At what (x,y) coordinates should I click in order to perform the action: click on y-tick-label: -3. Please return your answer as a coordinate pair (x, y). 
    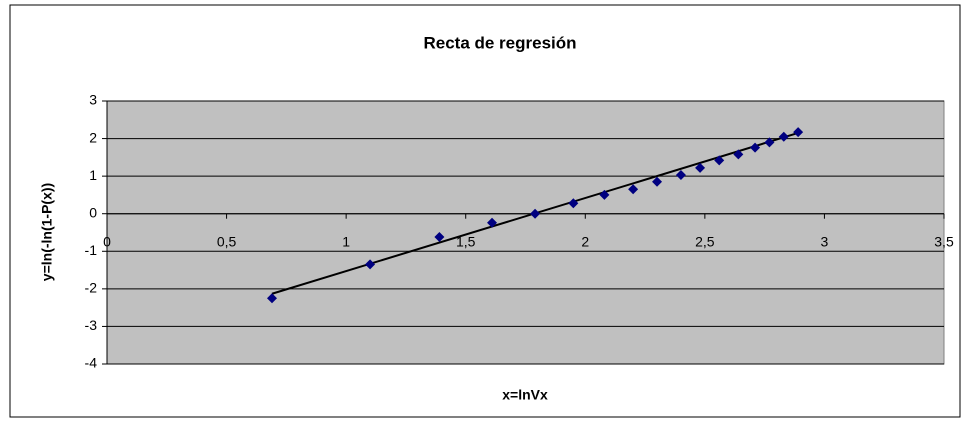
    Looking at the image, I should click on (91, 325).